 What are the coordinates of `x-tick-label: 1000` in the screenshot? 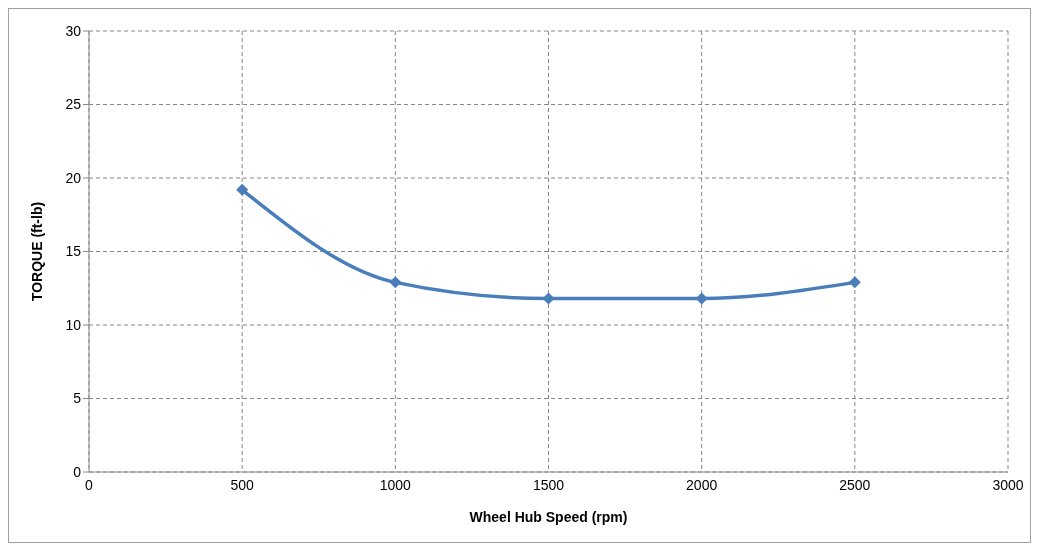 It's located at (395, 484).